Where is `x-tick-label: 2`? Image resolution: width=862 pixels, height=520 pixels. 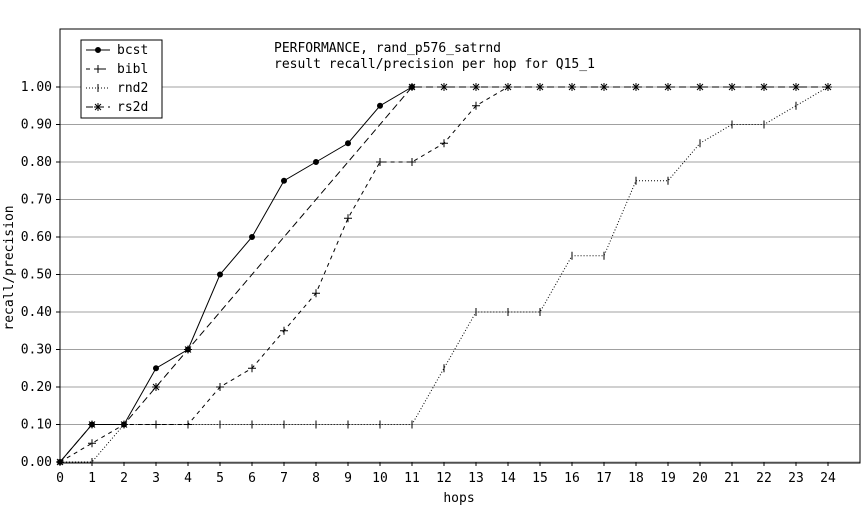 x-tick-label: 2 is located at coordinates (124, 478).